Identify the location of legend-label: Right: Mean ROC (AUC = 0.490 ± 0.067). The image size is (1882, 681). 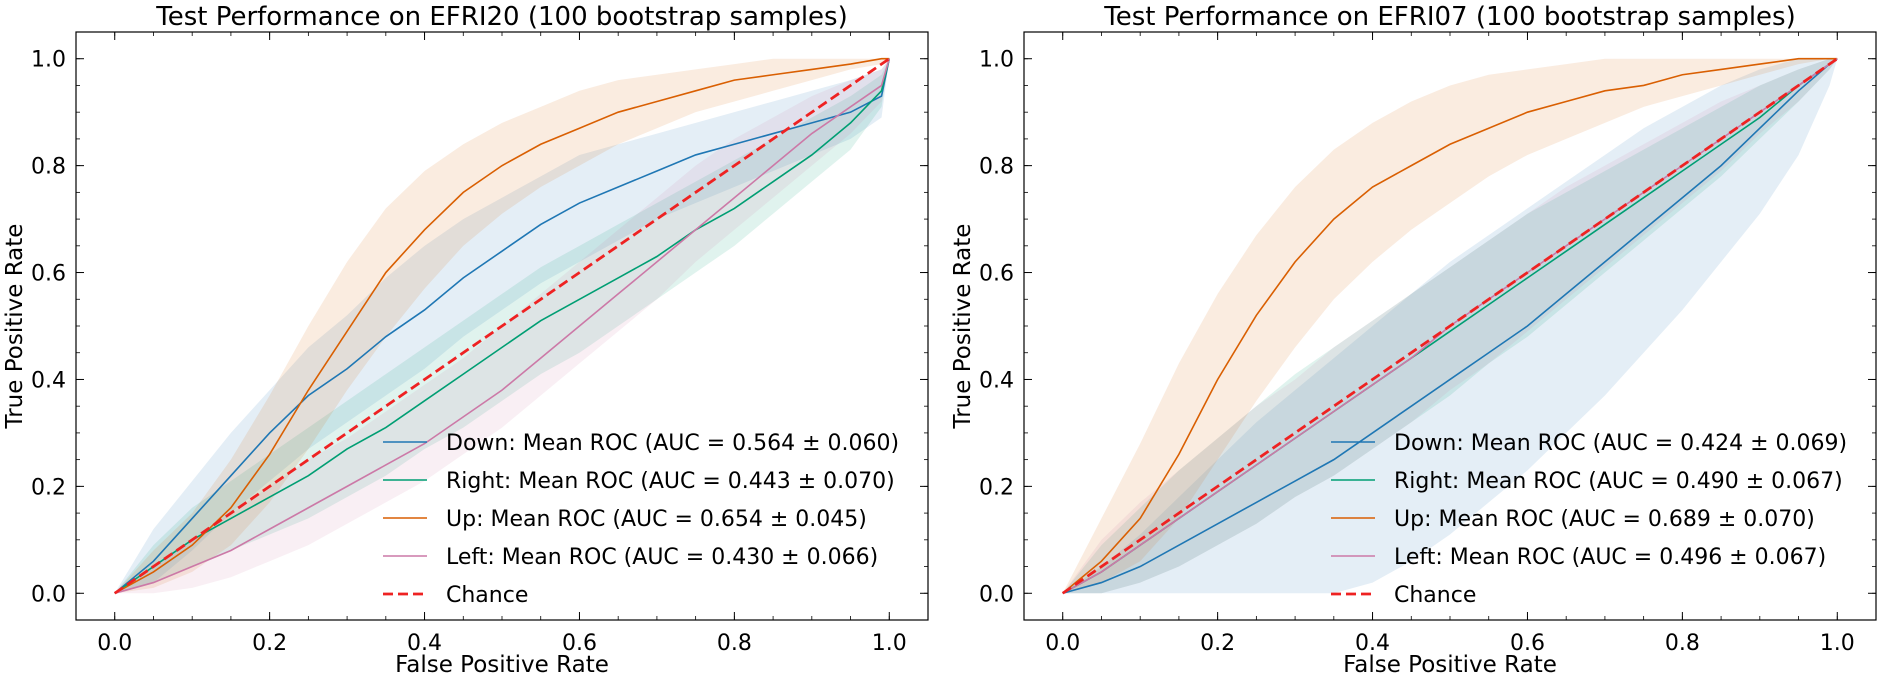
(1618, 481).